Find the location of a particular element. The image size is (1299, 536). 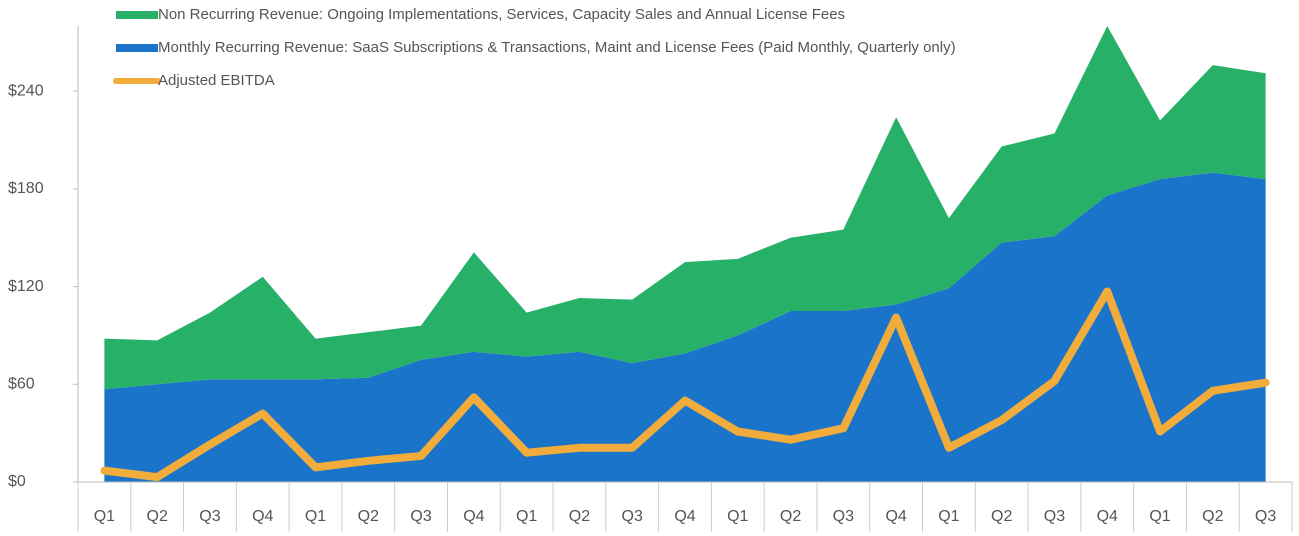

y-tick-label: $60 is located at coordinates (21, 384).